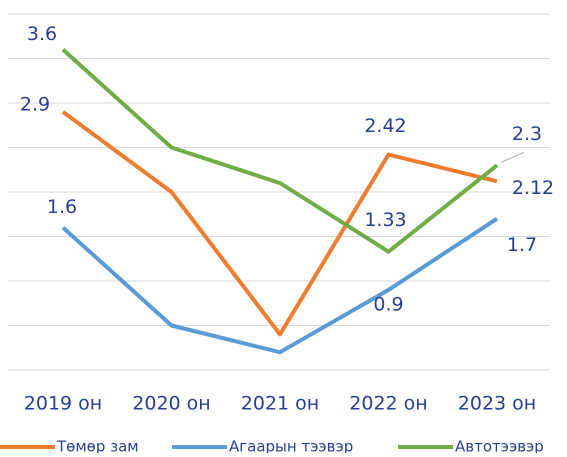 Image resolution: width=567 pixels, height=457 pixels. Describe the element at coordinates (522, 245) in the screenshot. I see `data-label: 1.7` at that location.